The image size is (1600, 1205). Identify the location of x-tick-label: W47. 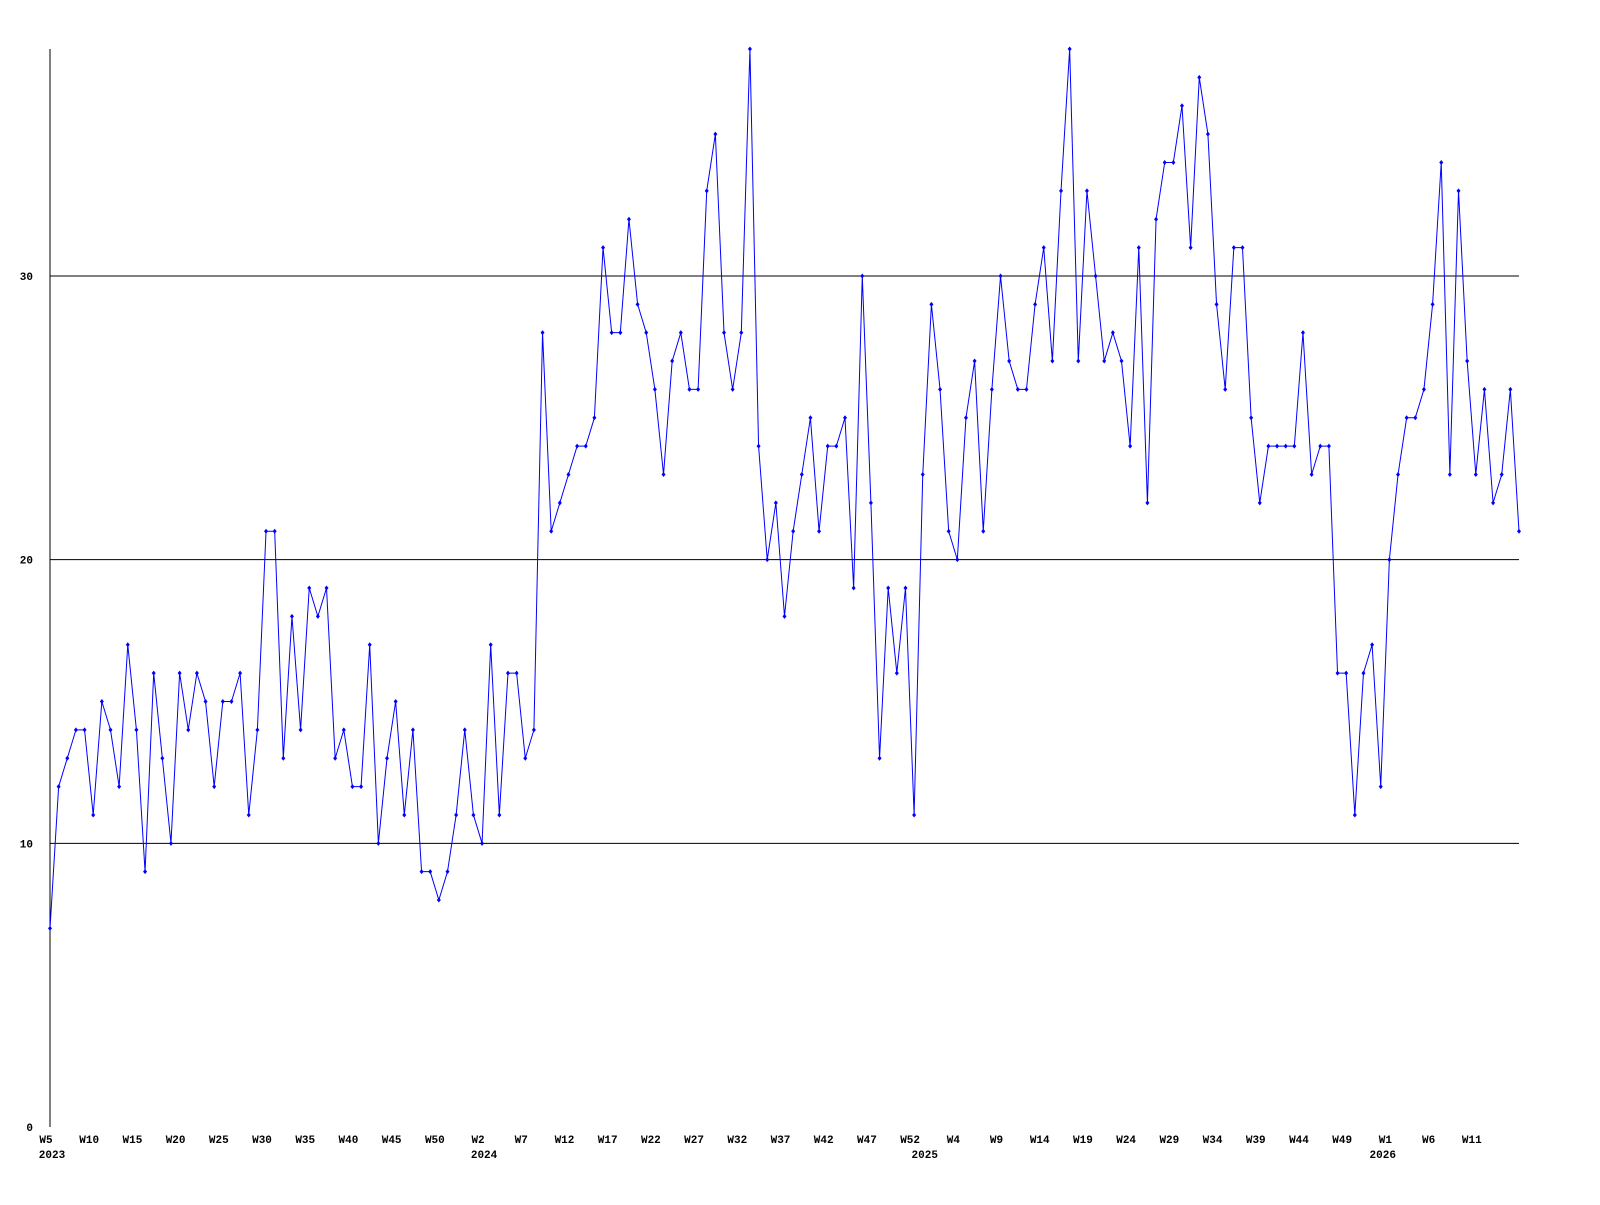
(867, 1141).